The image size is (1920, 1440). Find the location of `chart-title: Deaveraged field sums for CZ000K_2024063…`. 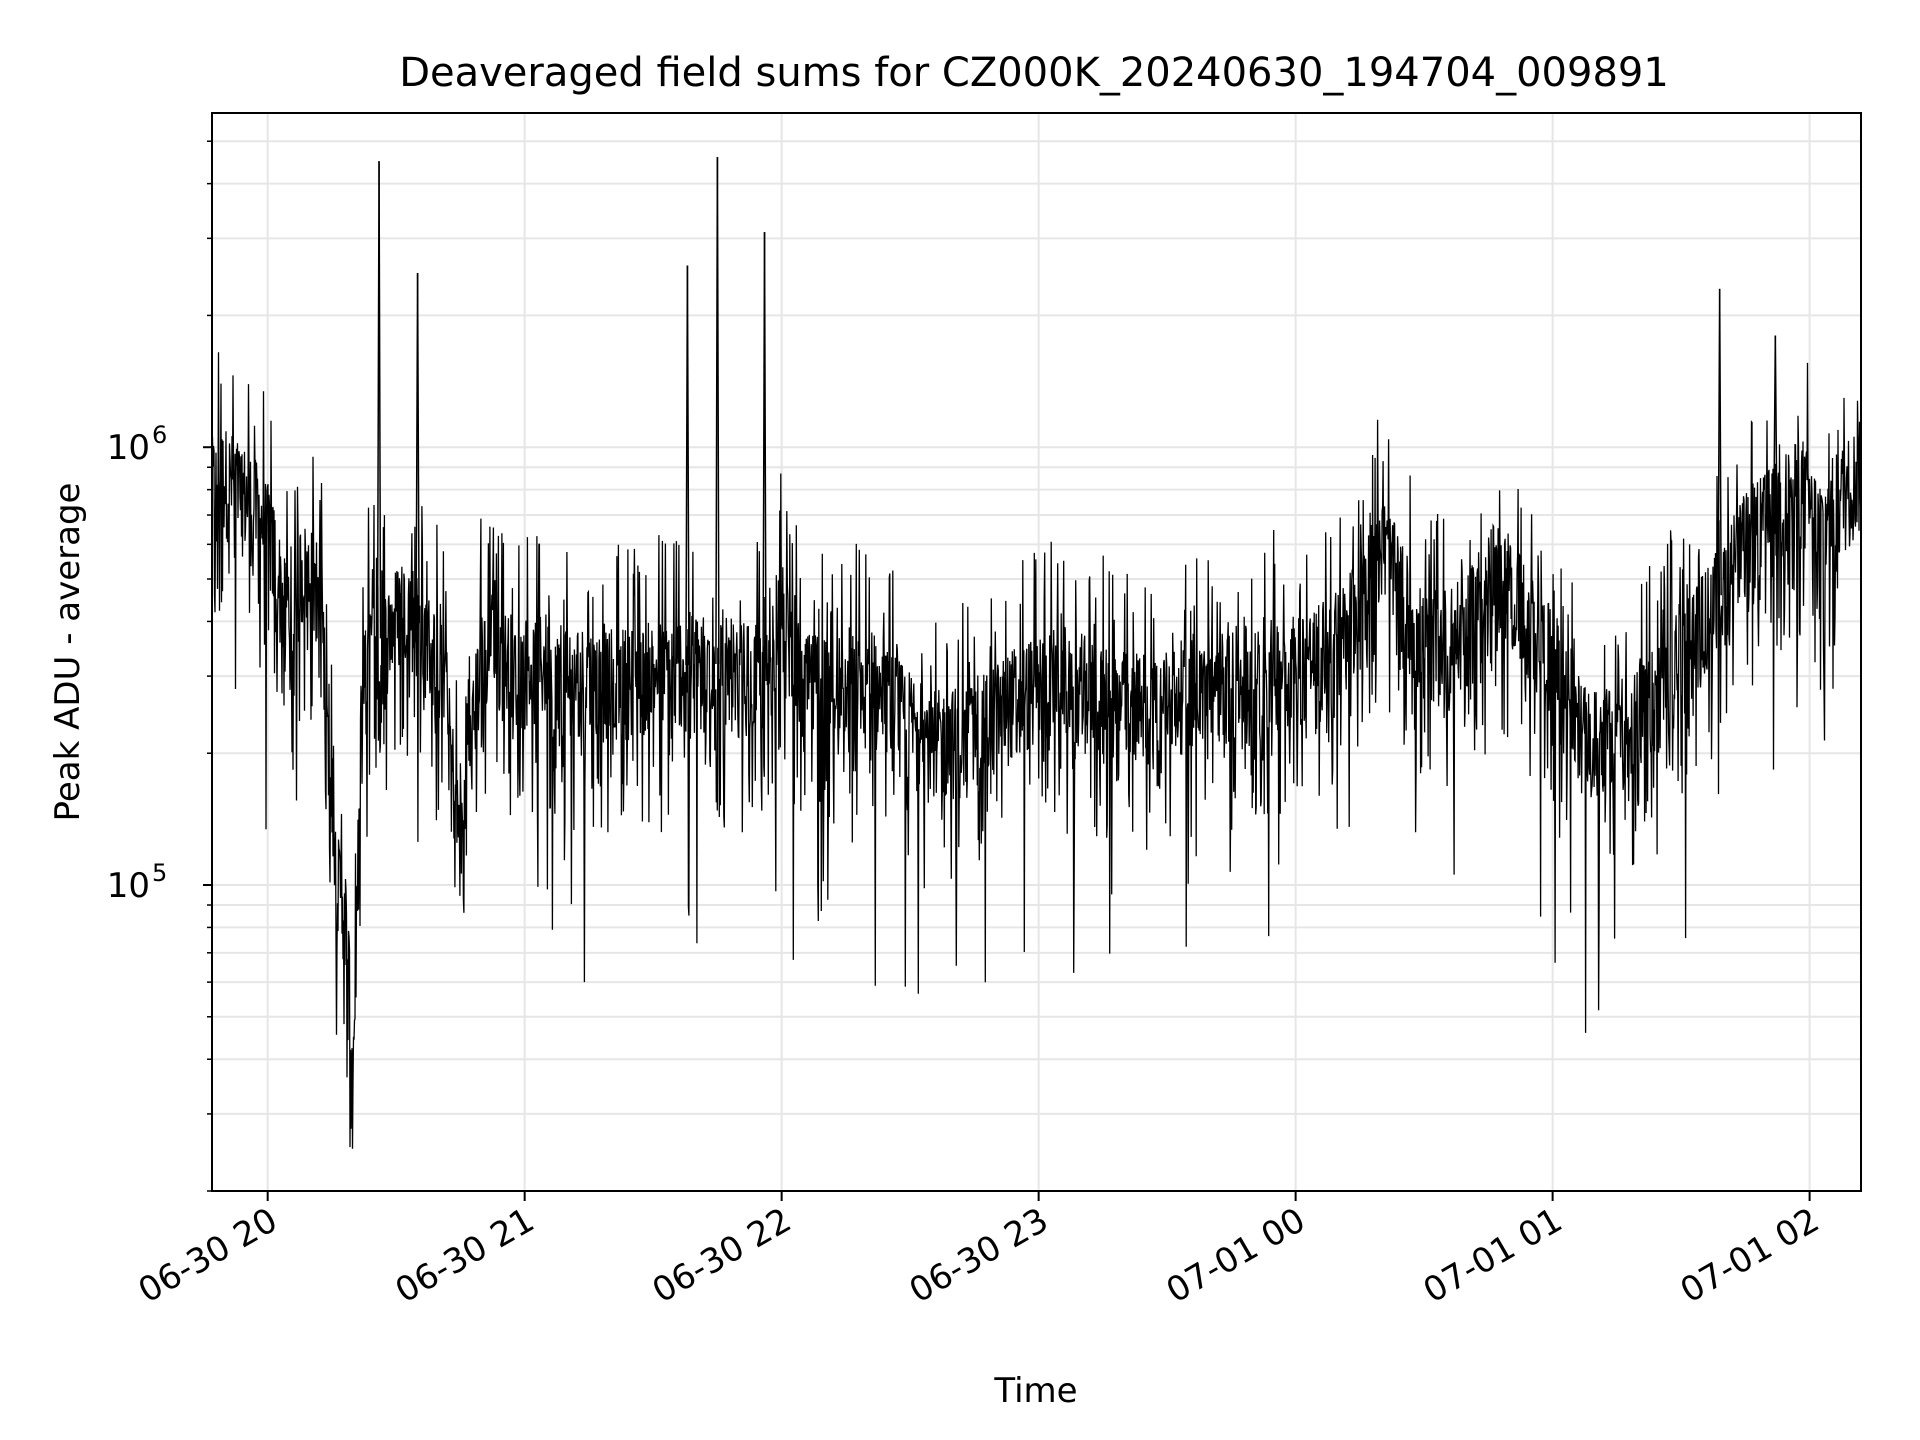

chart-title: Deaveraged field sums for CZ000K_2024063… is located at coordinates (1034, 73).